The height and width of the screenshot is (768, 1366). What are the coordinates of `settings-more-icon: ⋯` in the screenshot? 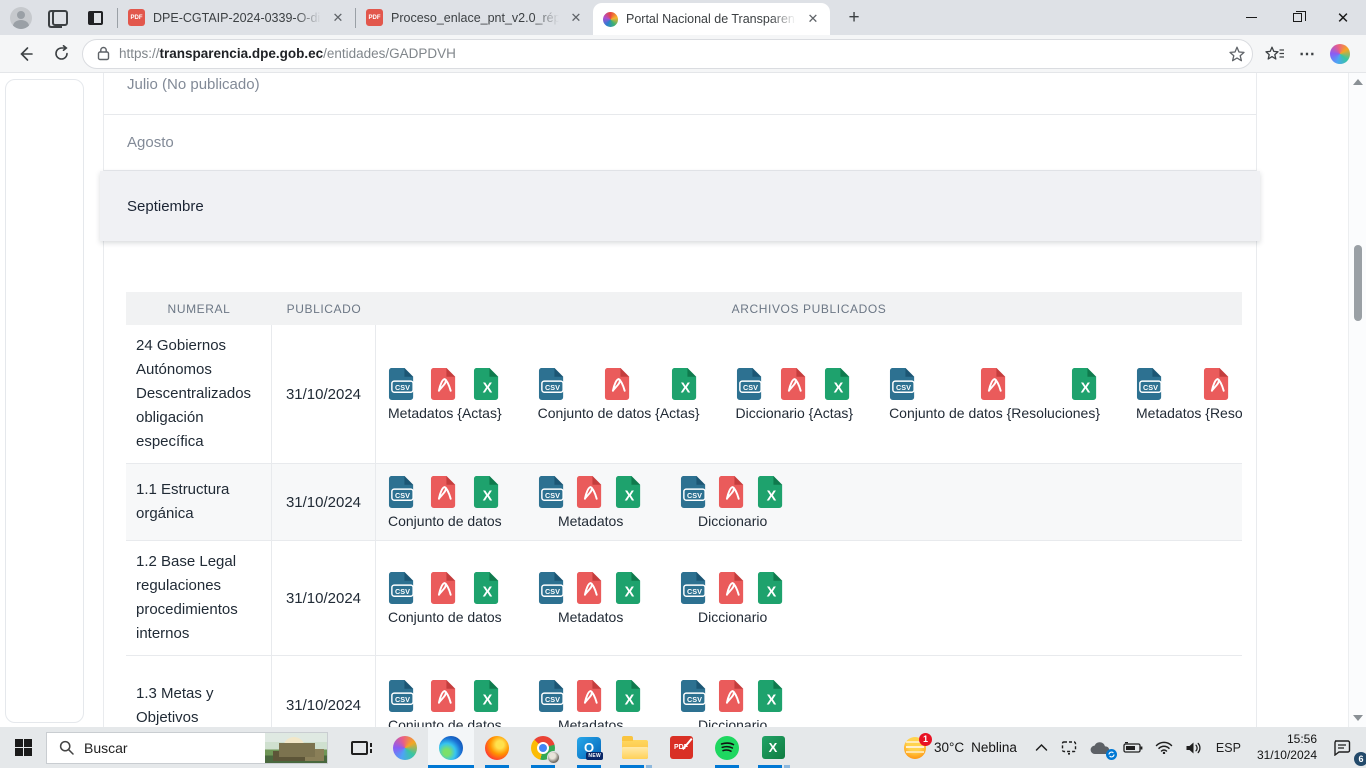 It's located at (1307, 54).